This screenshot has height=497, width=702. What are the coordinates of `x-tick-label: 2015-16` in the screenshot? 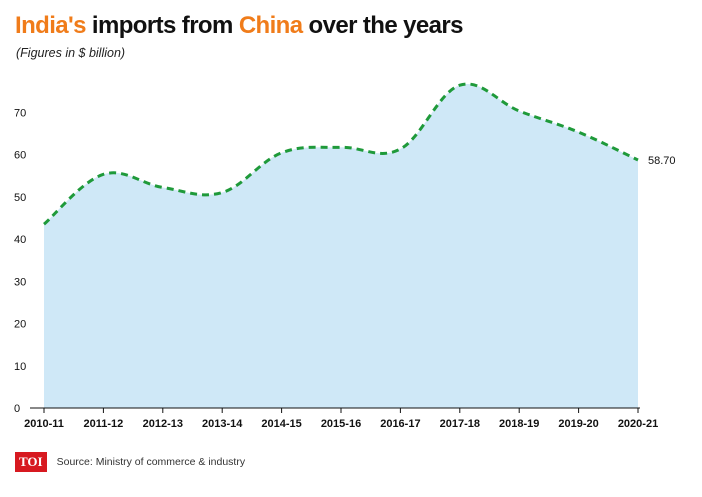 It's located at (341, 424).